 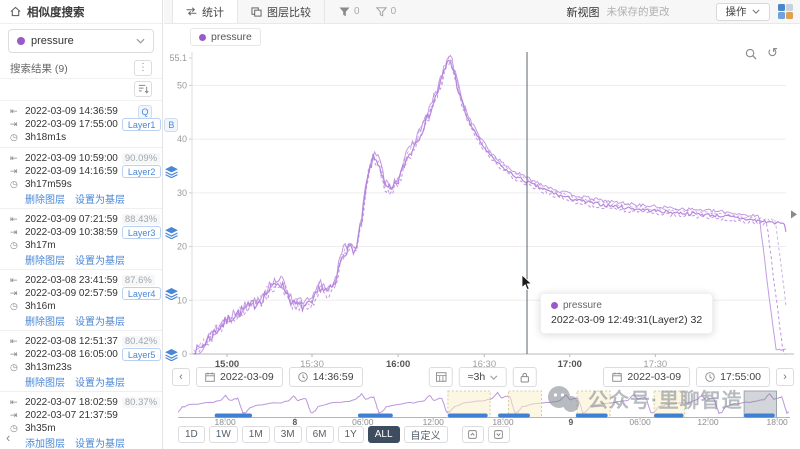 I want to click on start-date-picker: 2022-03-09, so click(x=239, y=377).